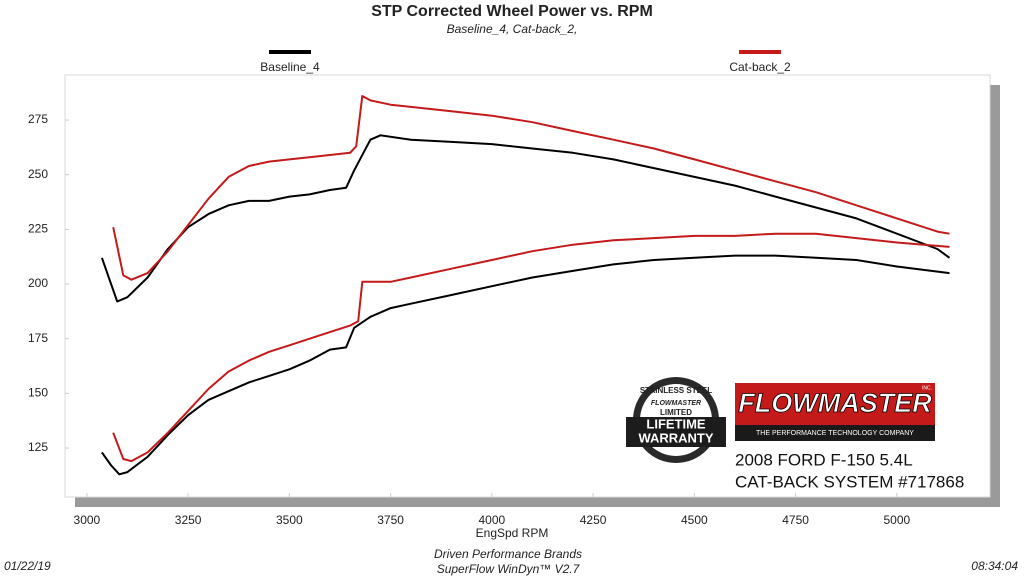  What do you see at coordinates (676, 423) in the screenshot?
I see `badge-text: LIFETIME` at bounding box center [676, 423].